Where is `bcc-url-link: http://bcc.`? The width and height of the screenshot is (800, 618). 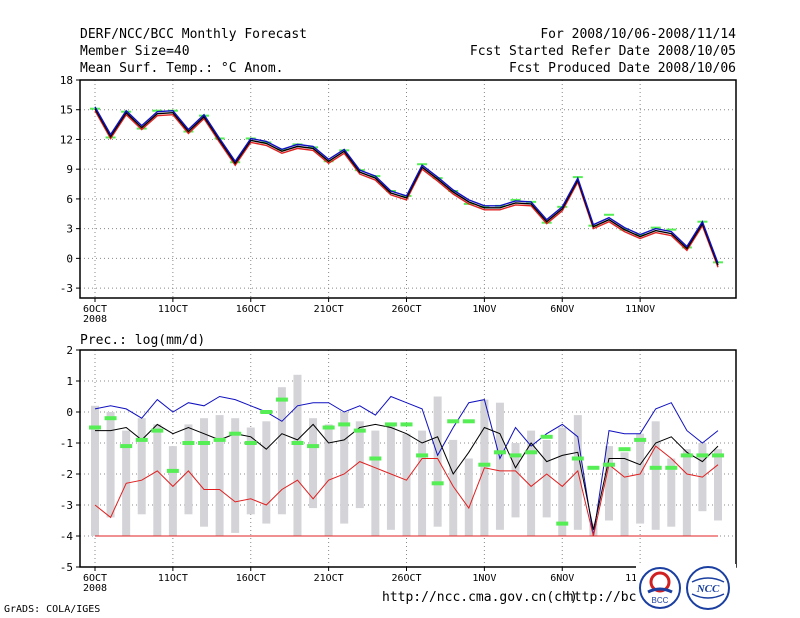
bcc-url-link: http://bcc. is located at coordinates (609, 597).